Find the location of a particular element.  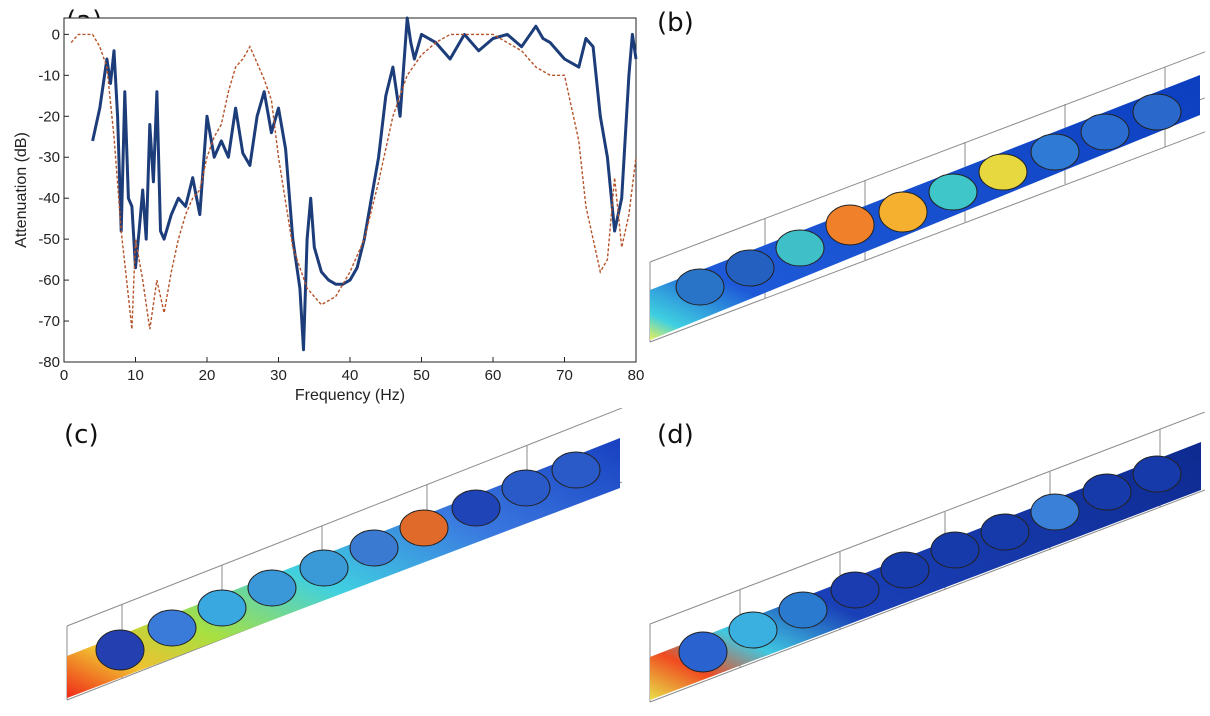

y-tick-label: -10 is located at coordinates (49, 75).